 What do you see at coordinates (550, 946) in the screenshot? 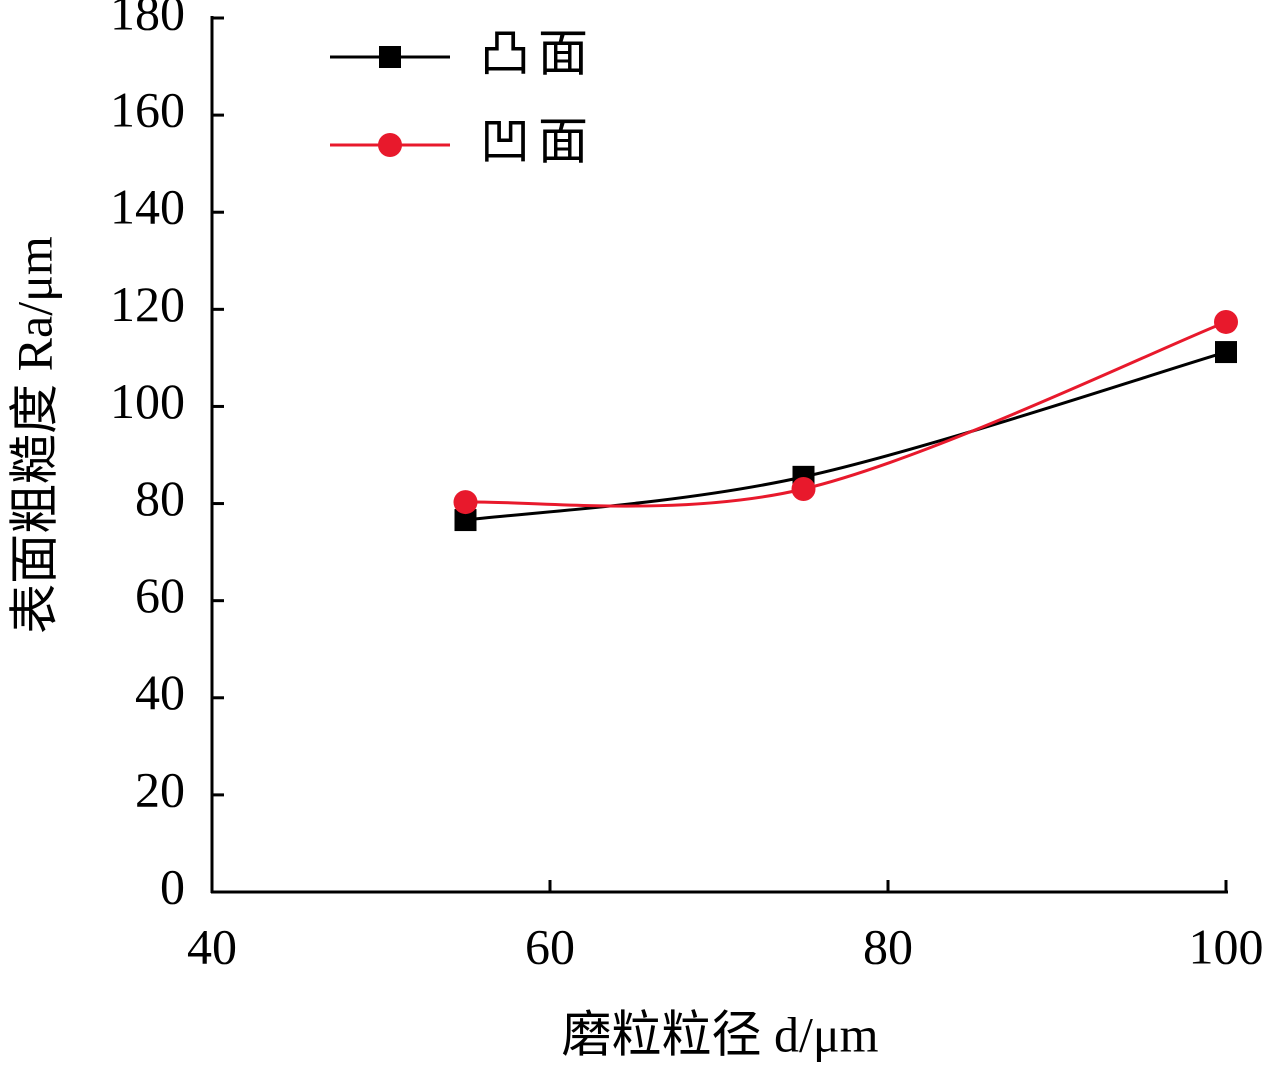
I see `x-tick-label: 60` at bounding box center [550, 946].